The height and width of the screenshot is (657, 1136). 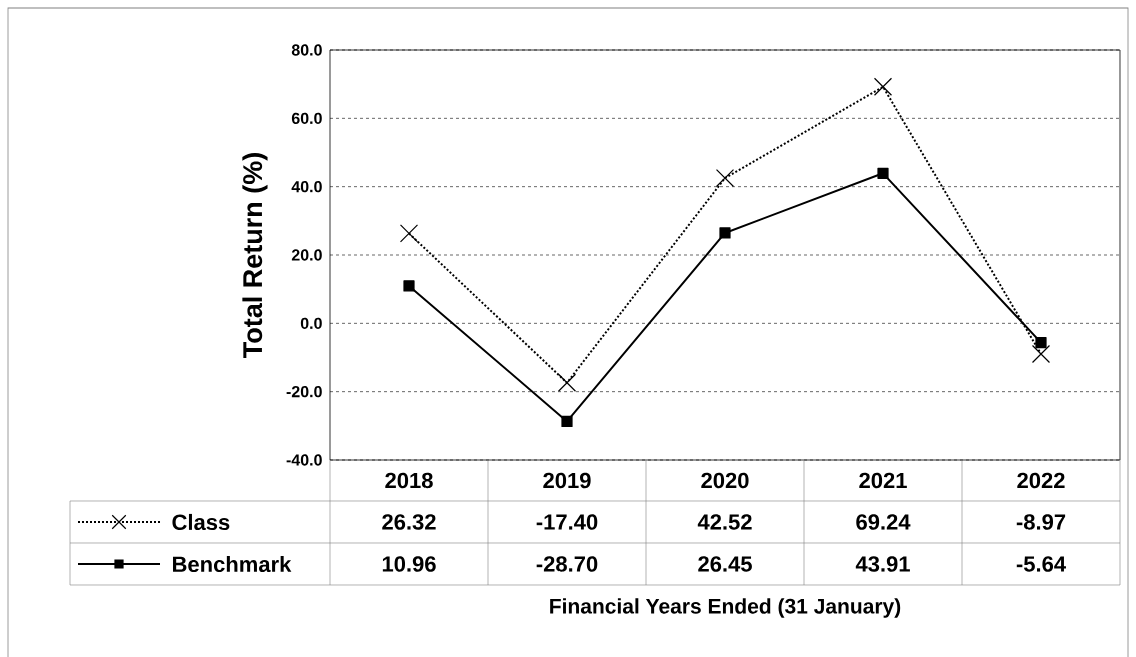 What do you see at coordinates (232, 564) in the screenshot?
I see `legend-label: Benchmark` at bounding box center [232, 564].